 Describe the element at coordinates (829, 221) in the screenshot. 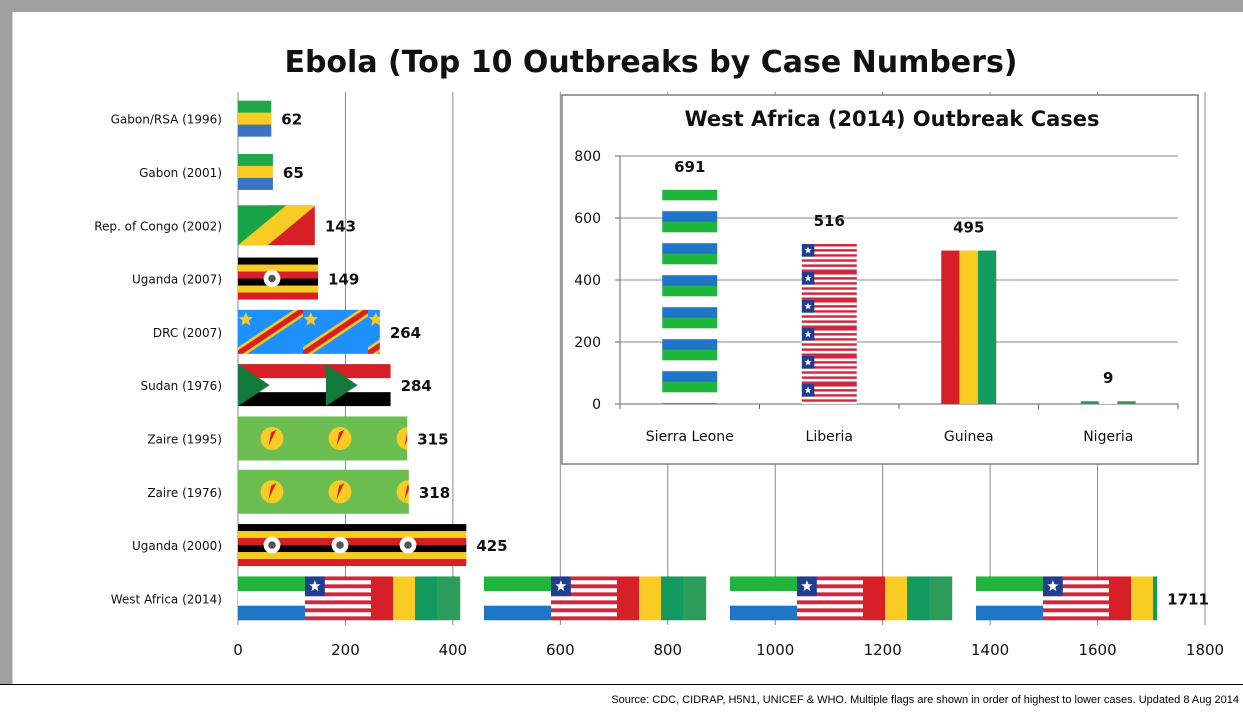

I see `inset-value-label: 516` at that location.